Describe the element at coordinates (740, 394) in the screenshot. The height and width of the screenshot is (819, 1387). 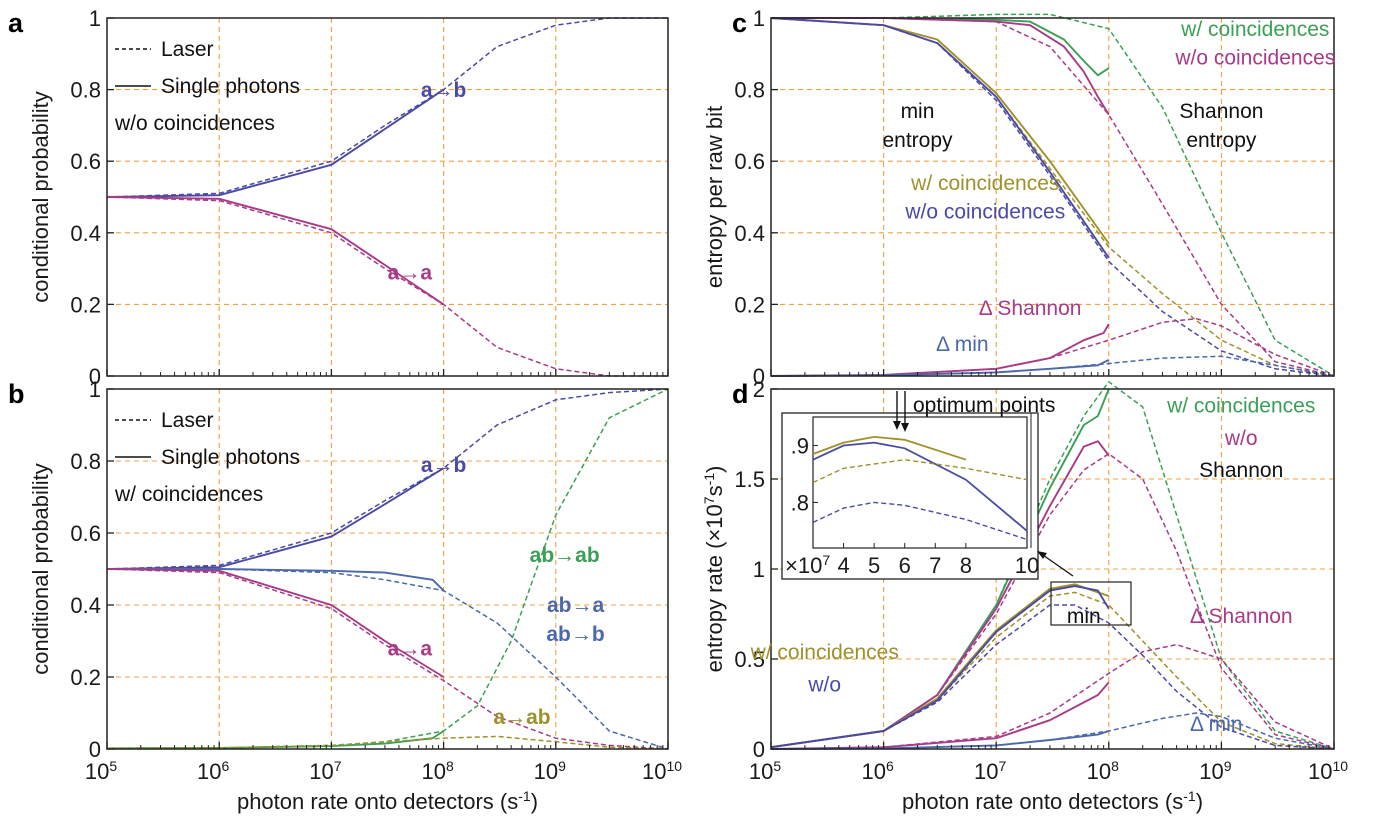
I see `panel-label: d` at that location.